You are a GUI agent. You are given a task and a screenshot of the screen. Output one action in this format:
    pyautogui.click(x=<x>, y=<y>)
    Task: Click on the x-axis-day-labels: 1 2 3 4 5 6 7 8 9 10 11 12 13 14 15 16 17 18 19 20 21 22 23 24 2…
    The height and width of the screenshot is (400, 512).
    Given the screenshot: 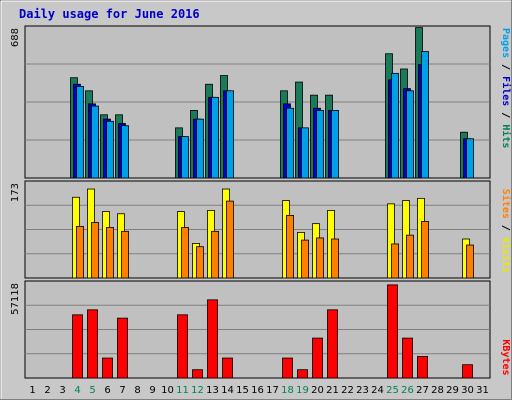 What is the action you would take?
    pyautogui.click(x=259, y=390)
    